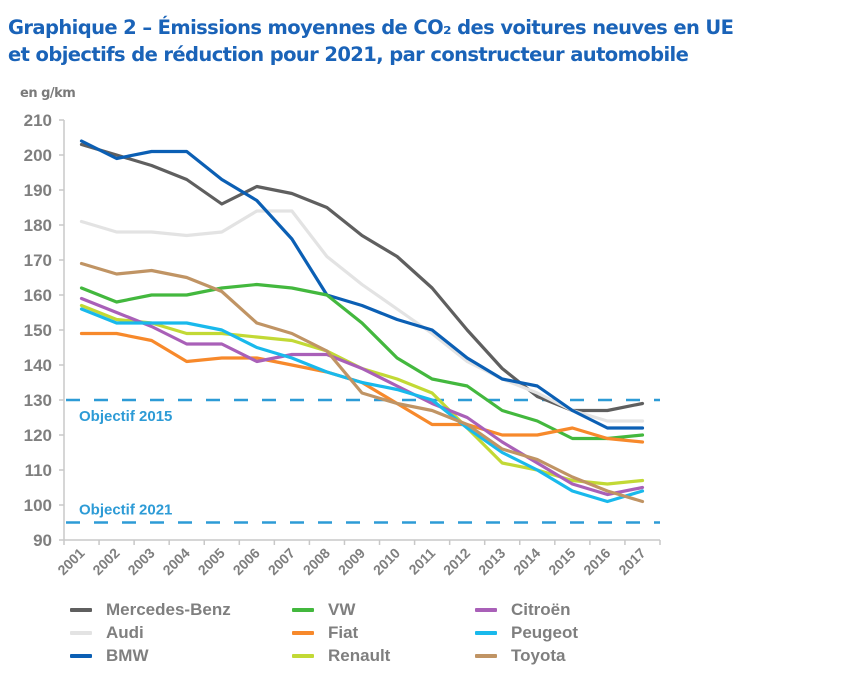  Describe the element at coordinates (38, 365) in the screenshot. I see `y-tick-label: 140` at that location.